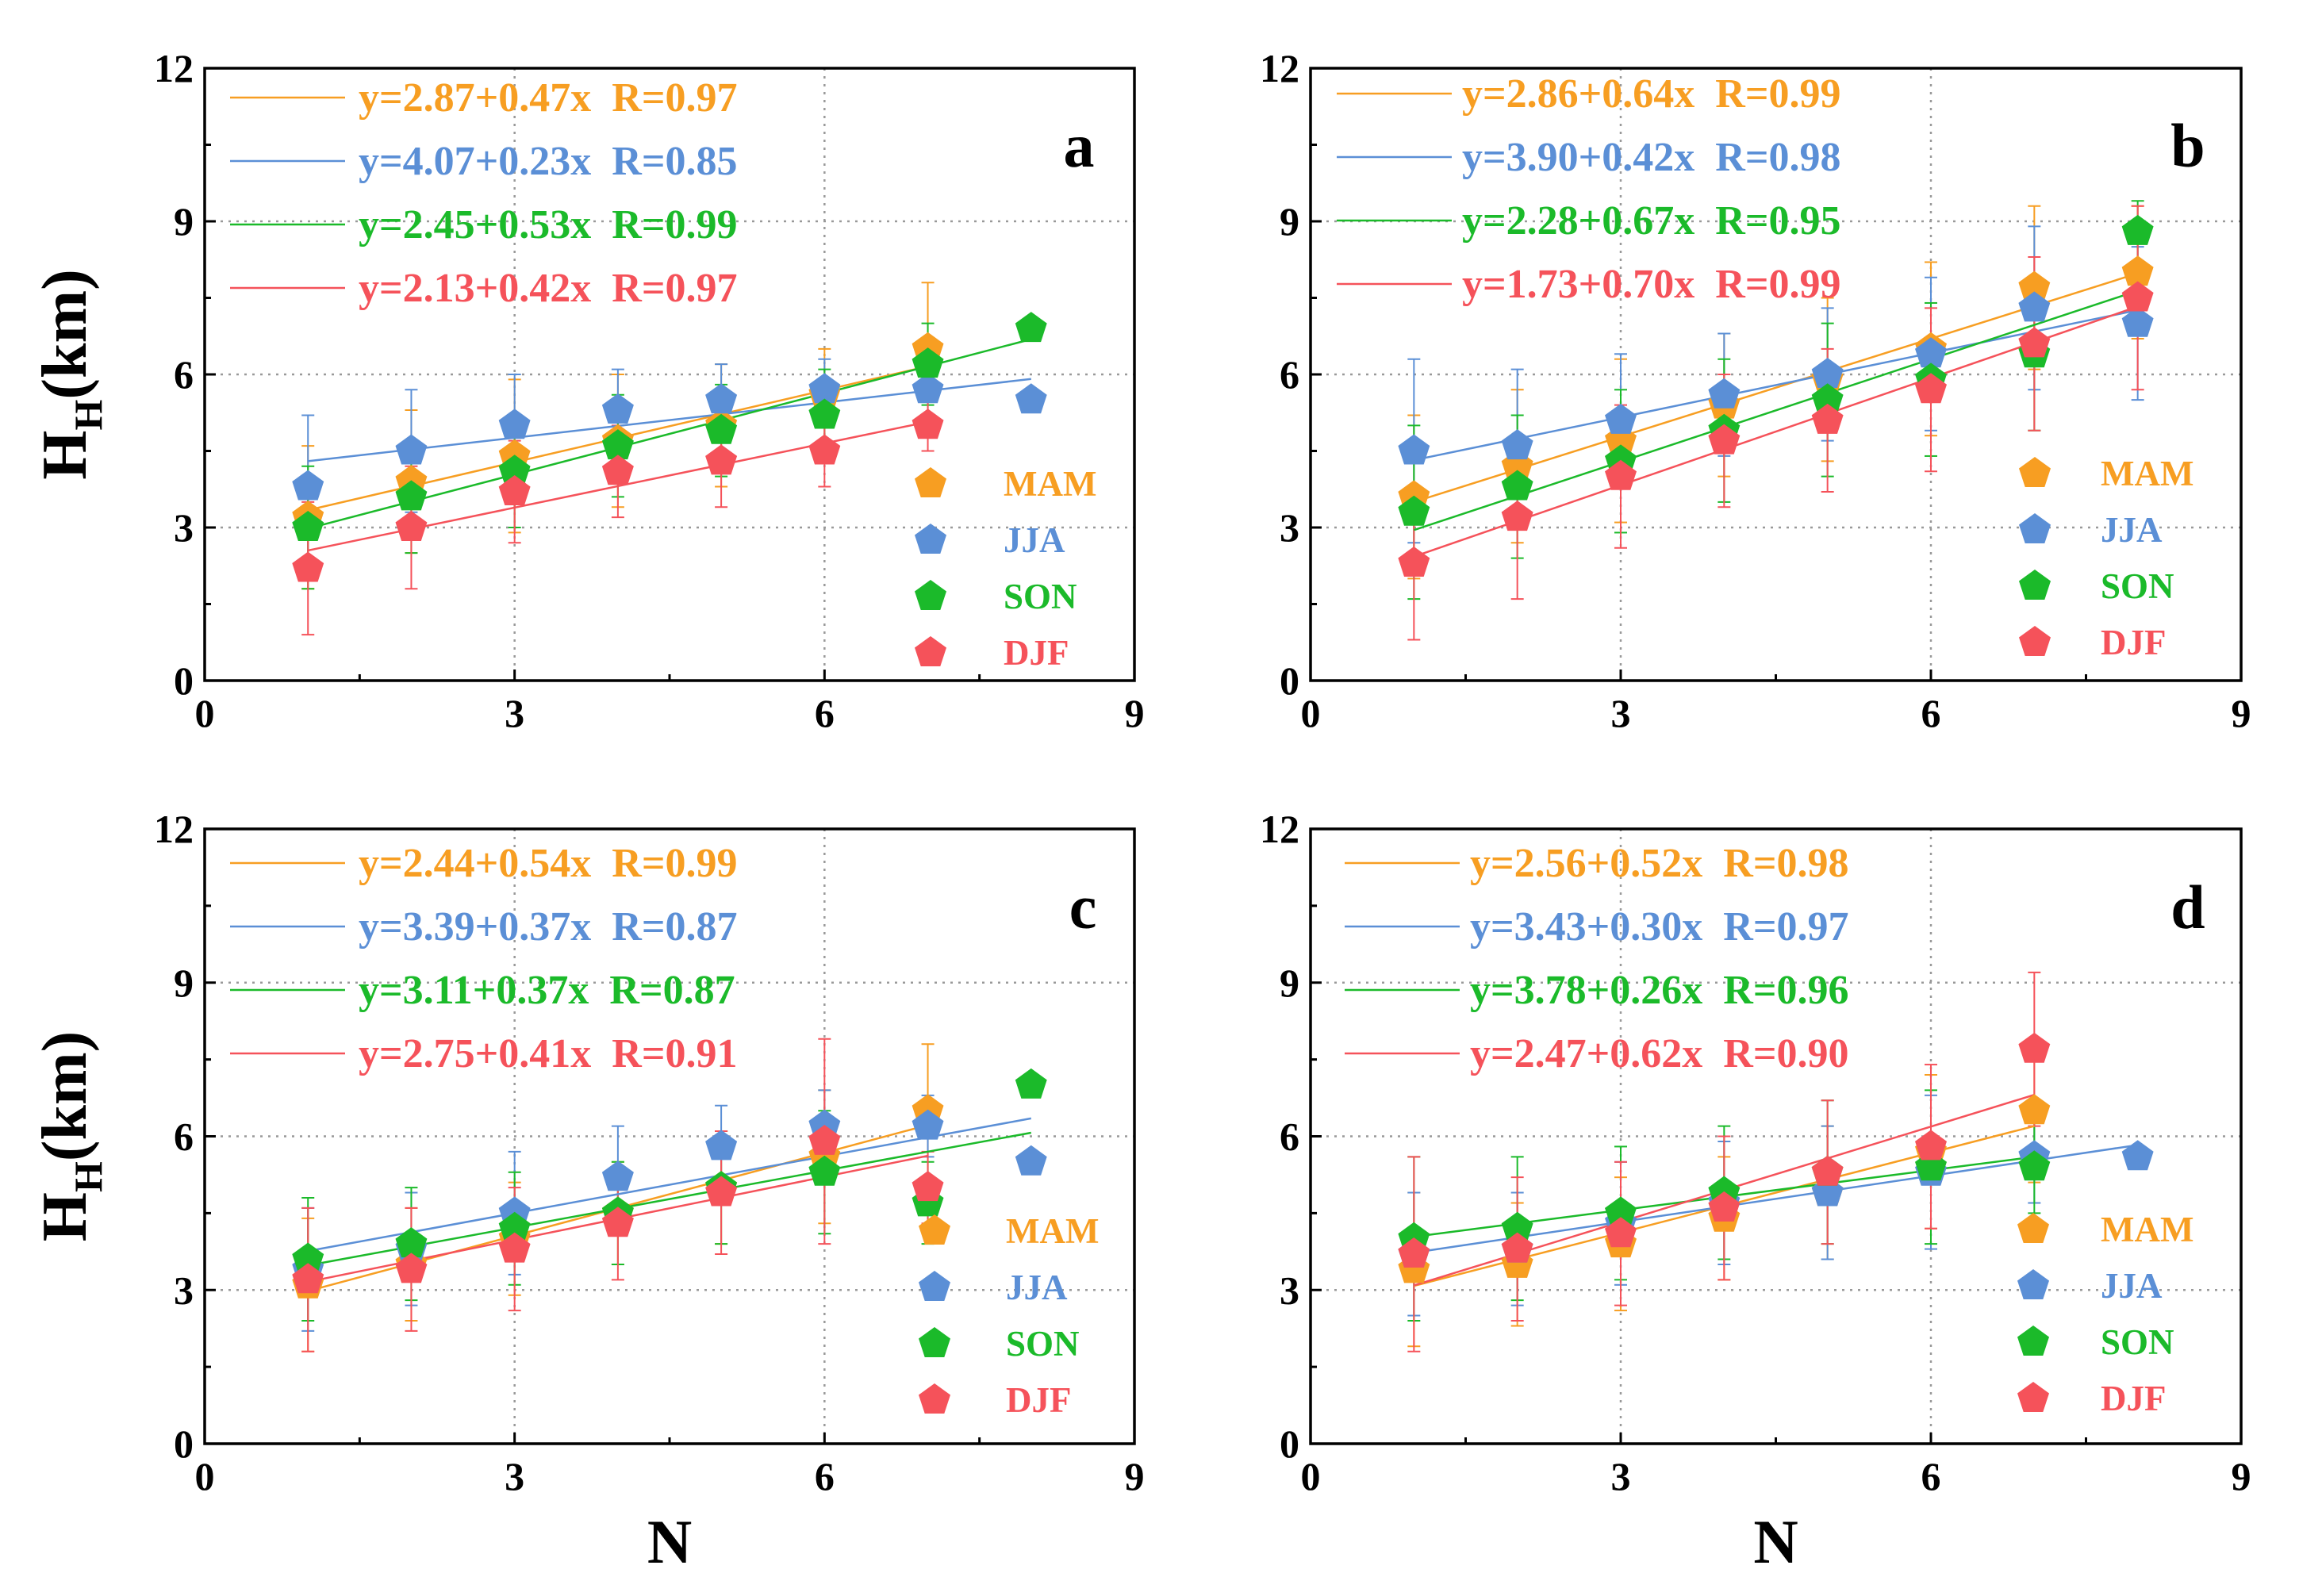  Describe the element at coordinates (548, 98) in the screenshot. I see `equation-MAM: y=2.87+0.47x R=0.97` at that location.